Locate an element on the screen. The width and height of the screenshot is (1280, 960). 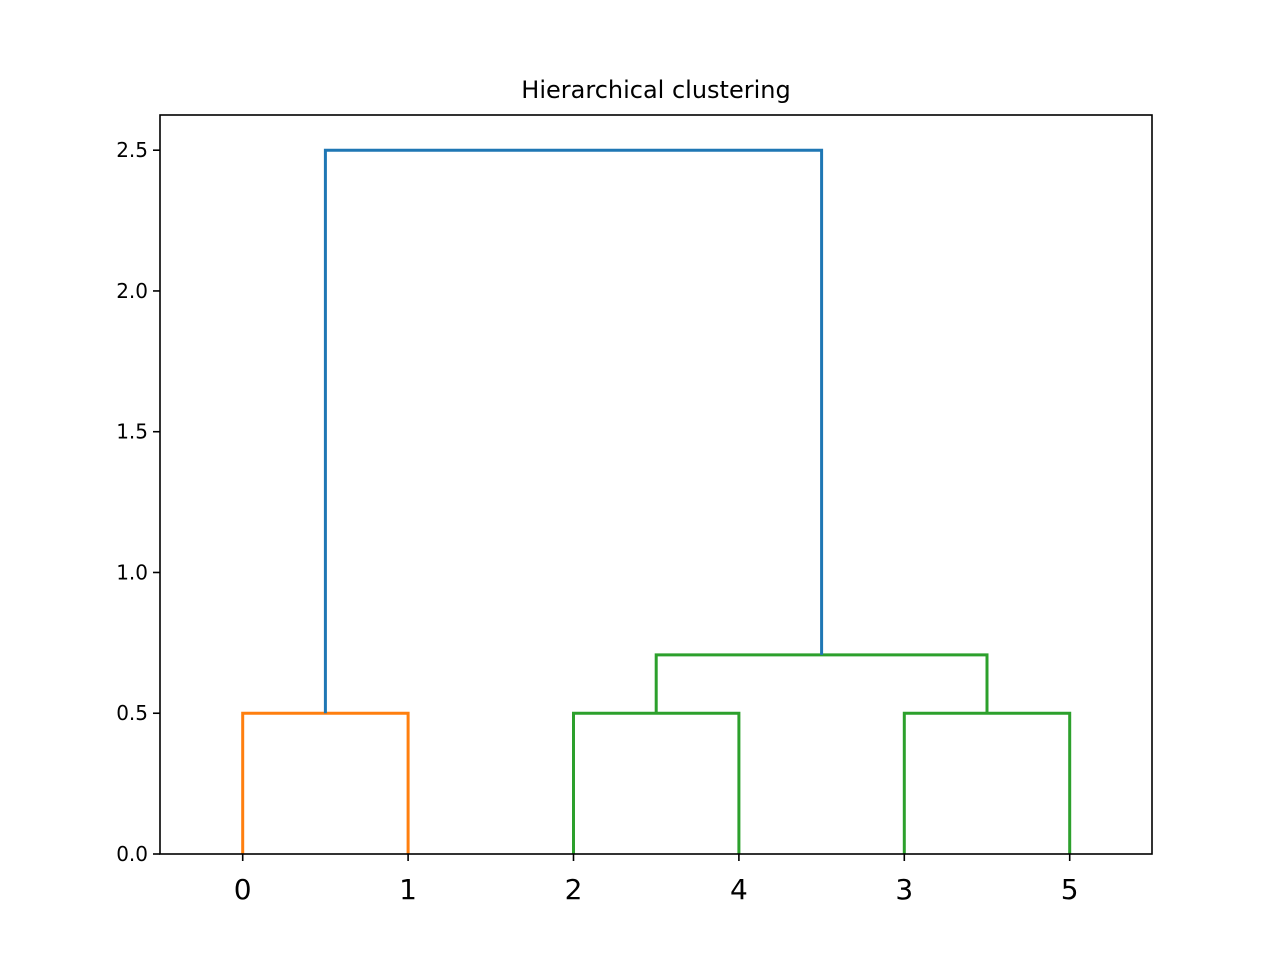
y-axis: 0.0 0.5 1.0 1.5 2.0 2.5 is located at coordinates (138, 502).